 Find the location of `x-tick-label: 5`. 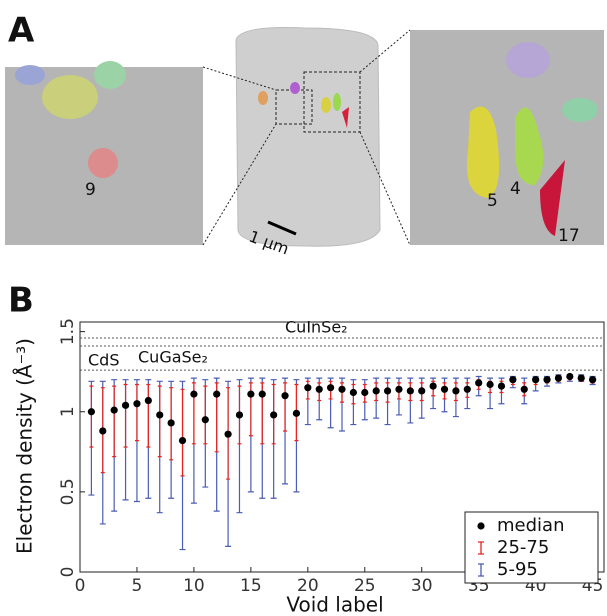

x-tick-label: 5 is located at coordinates (137, 586).